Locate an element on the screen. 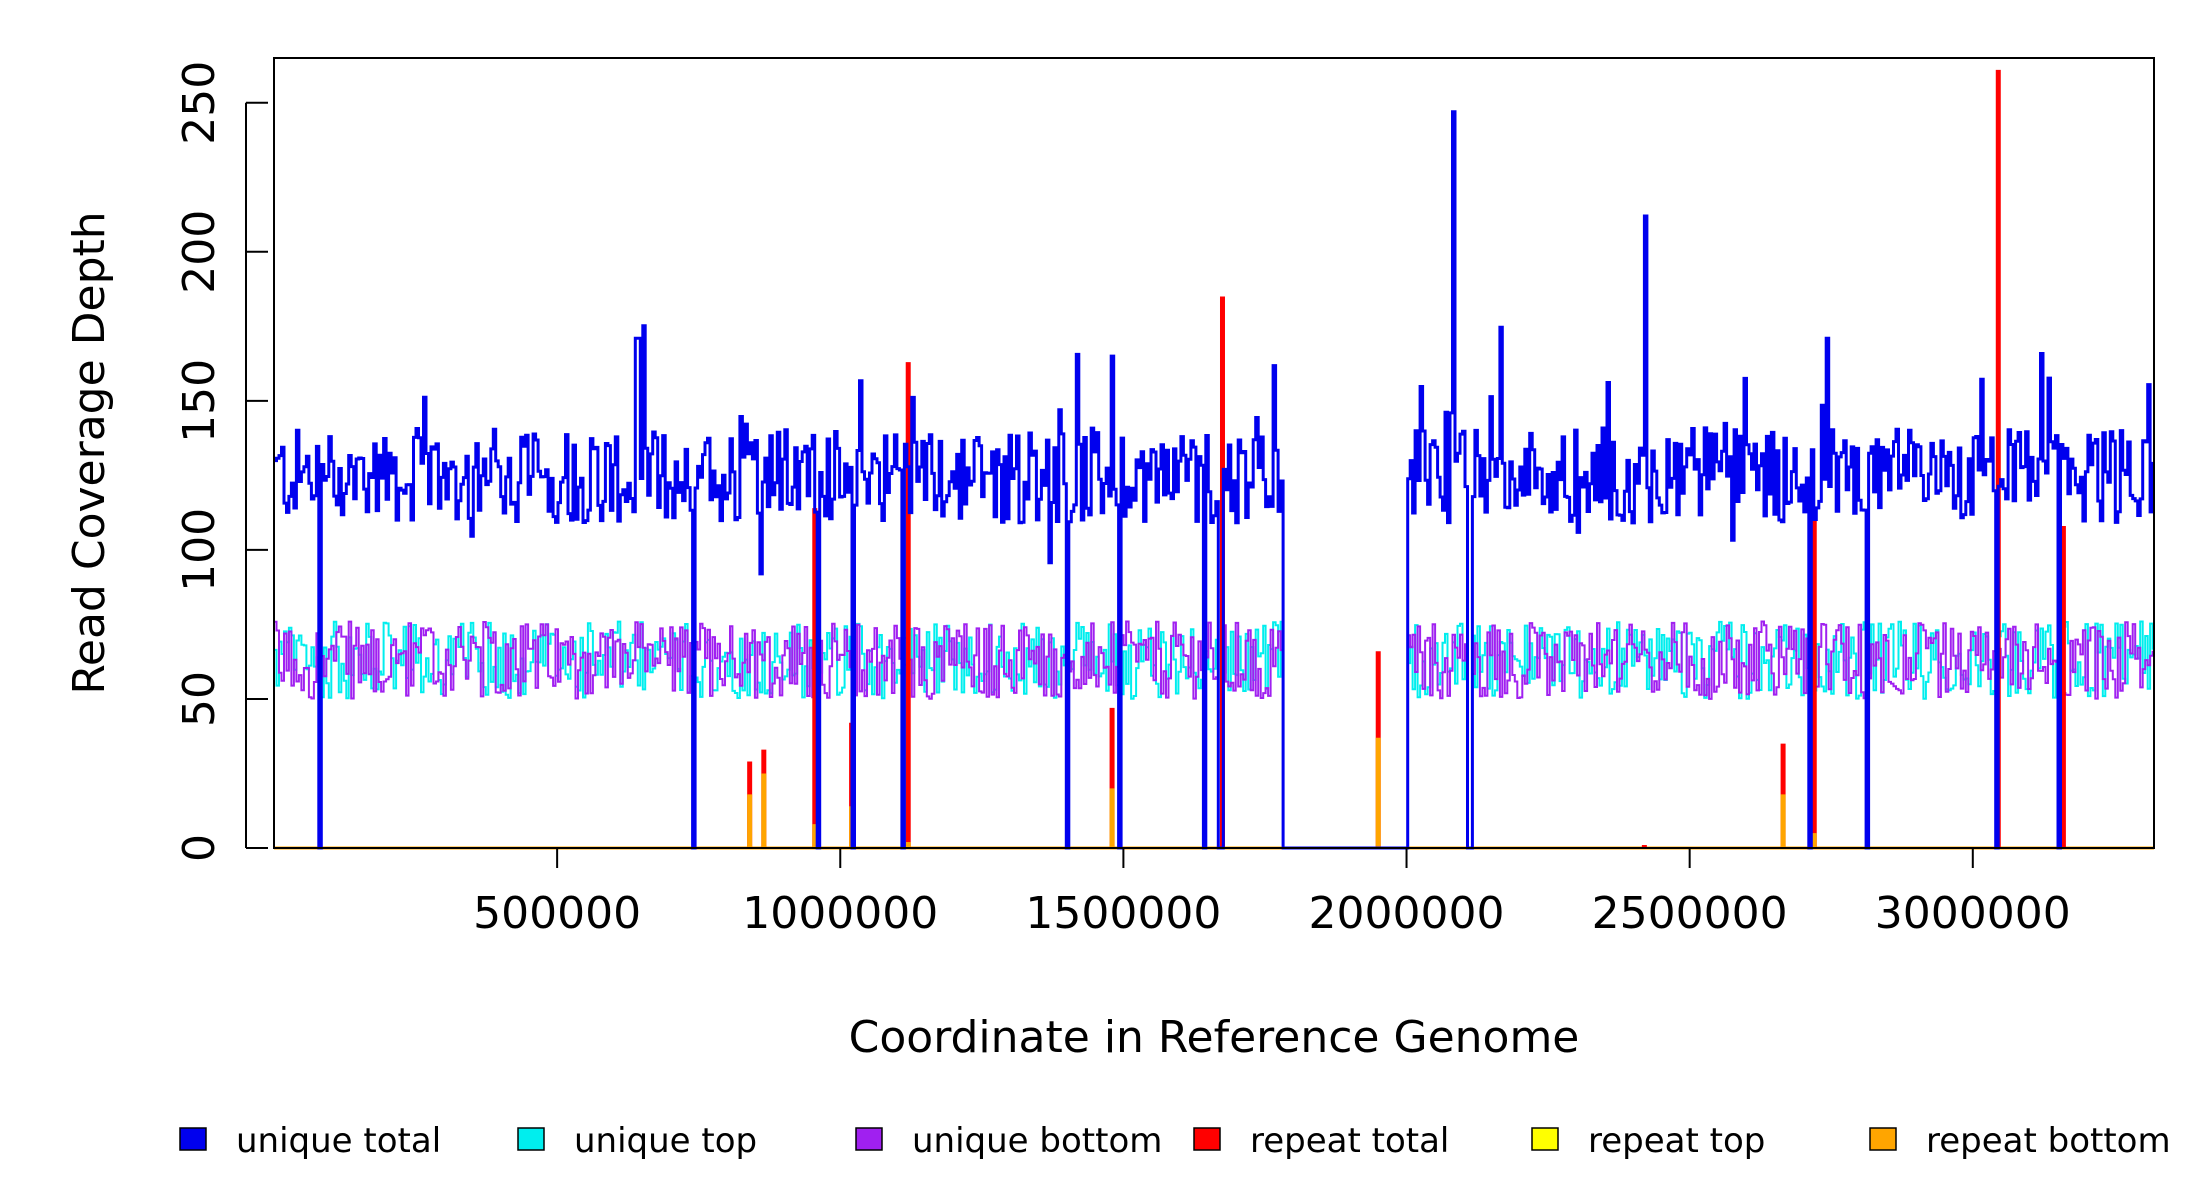  x-tick-label: 2000000 is located at coordinates (1407, 913).